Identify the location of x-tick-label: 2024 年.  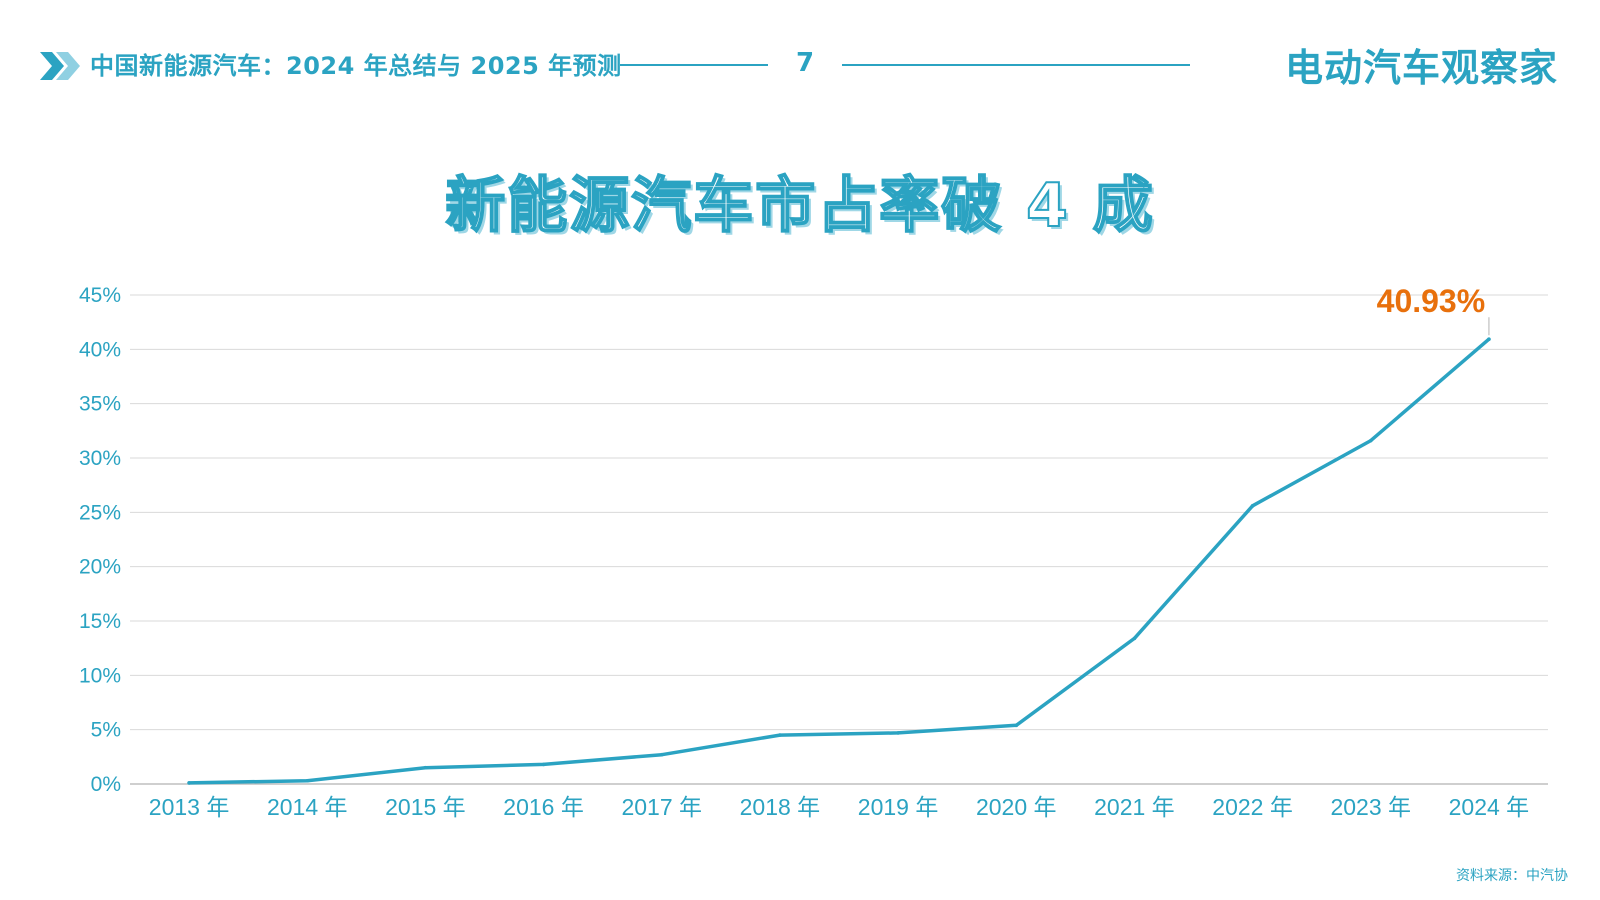
(1489, 807).